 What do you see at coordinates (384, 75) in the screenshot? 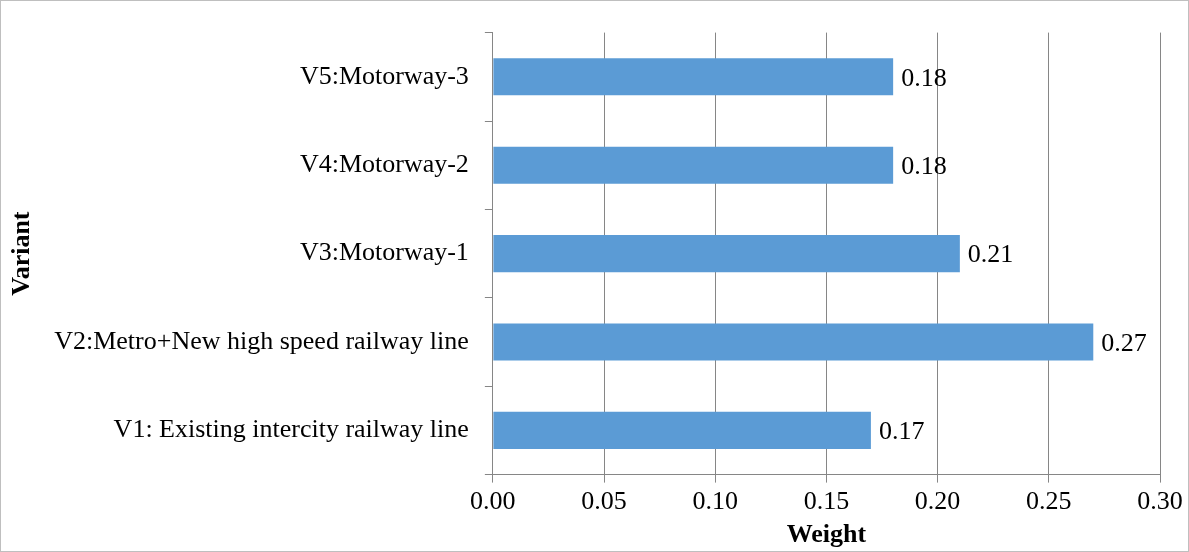
I see `y-tick-label: V5:Motorway-3` at bounding box center [384, 75].